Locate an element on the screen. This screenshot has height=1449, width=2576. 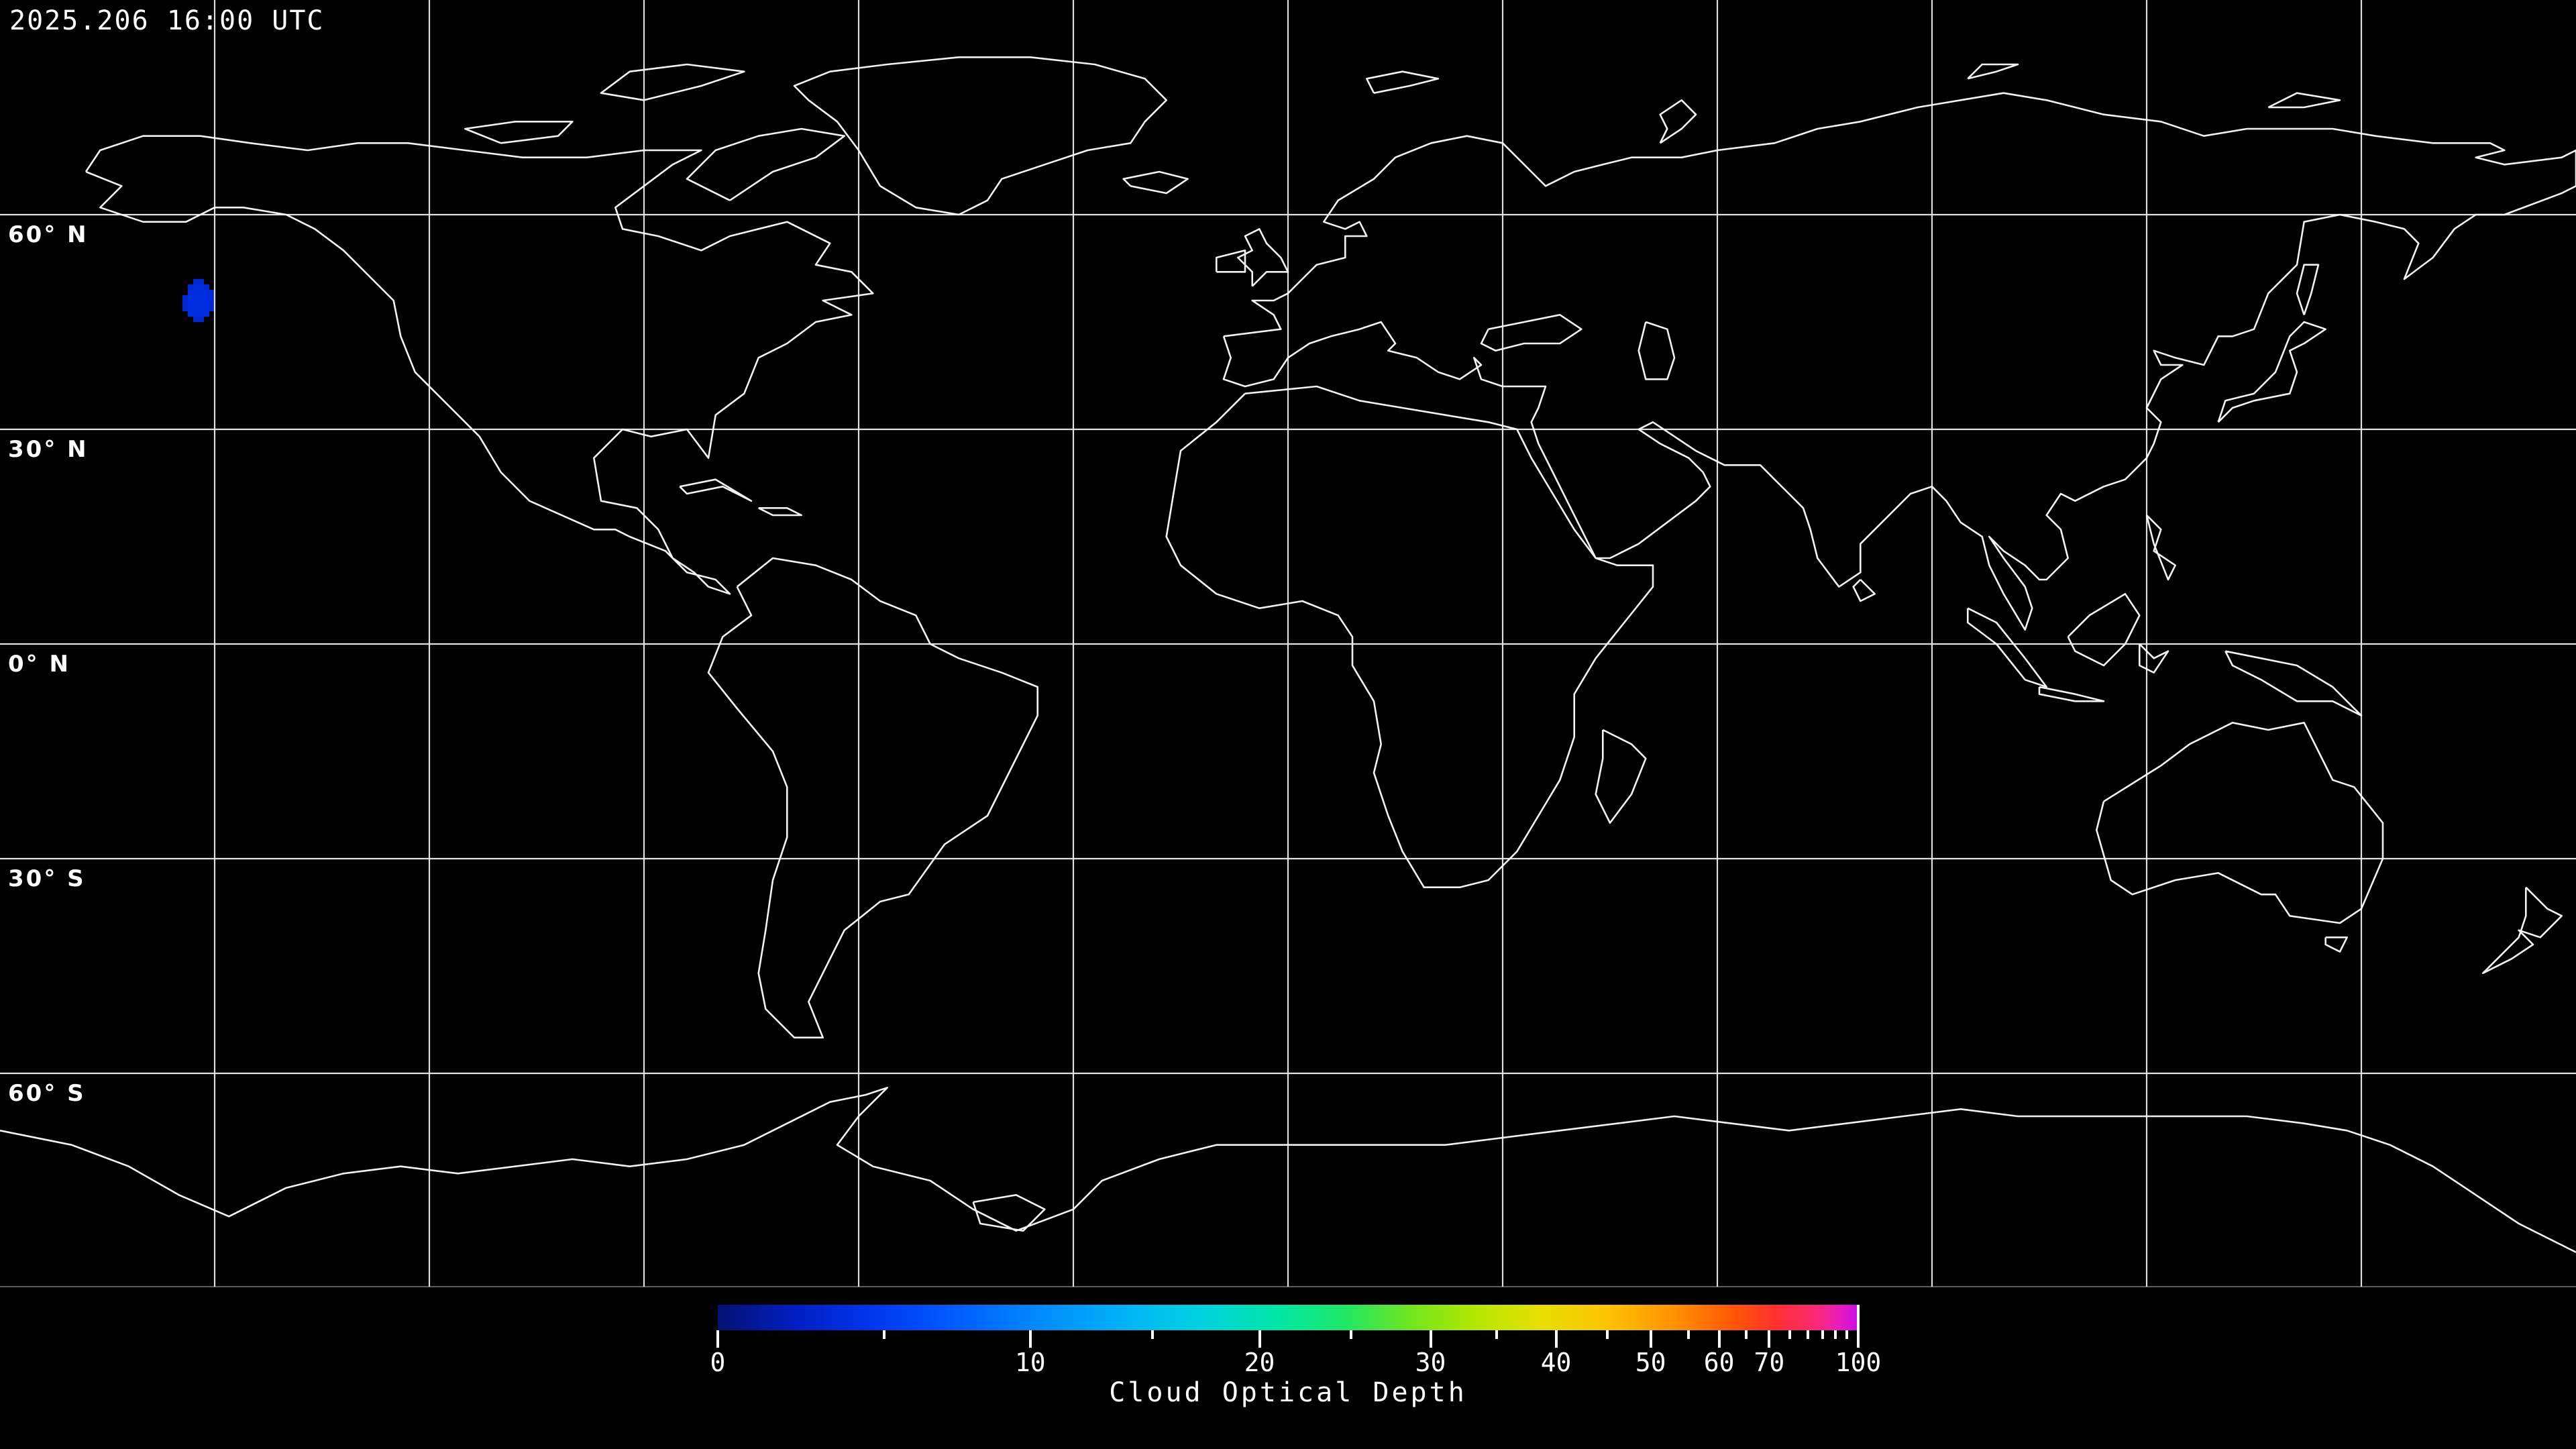
latitude-label-60s: 60° S is located at coordinates (47, 1093).